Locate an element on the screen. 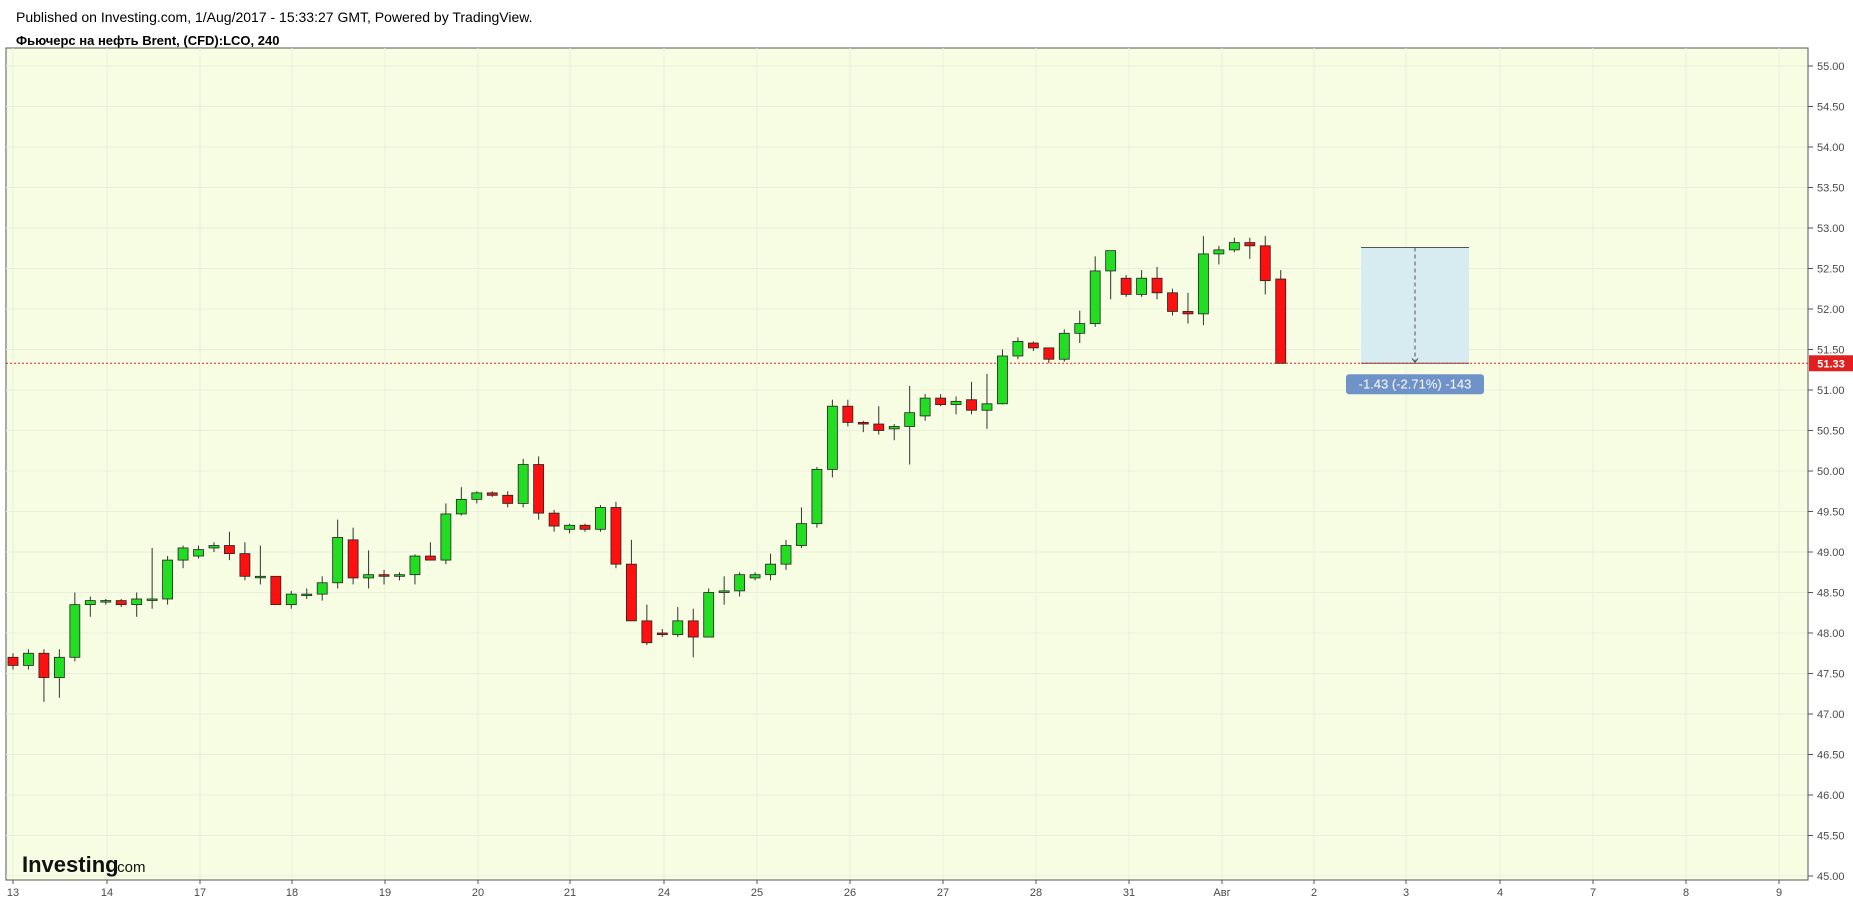 The image size is (1853, 905). investing-logo: Investing.com is located at coordinates (84, 864).